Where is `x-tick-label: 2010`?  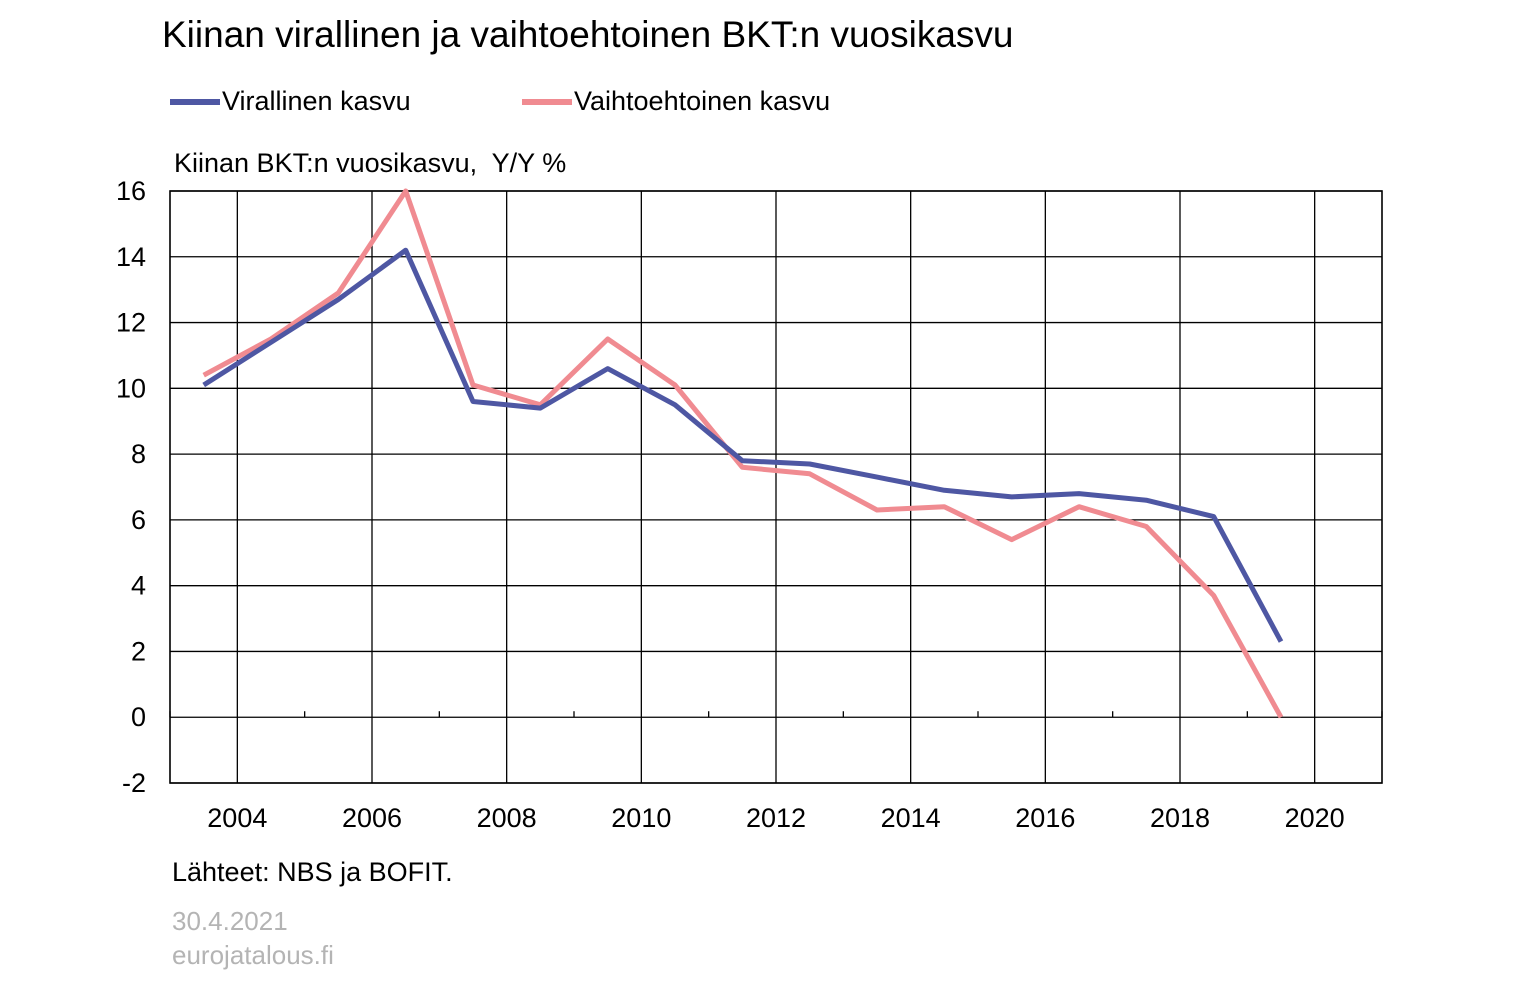
x-tick-label: 2010 is located at coordinates (641, 818).